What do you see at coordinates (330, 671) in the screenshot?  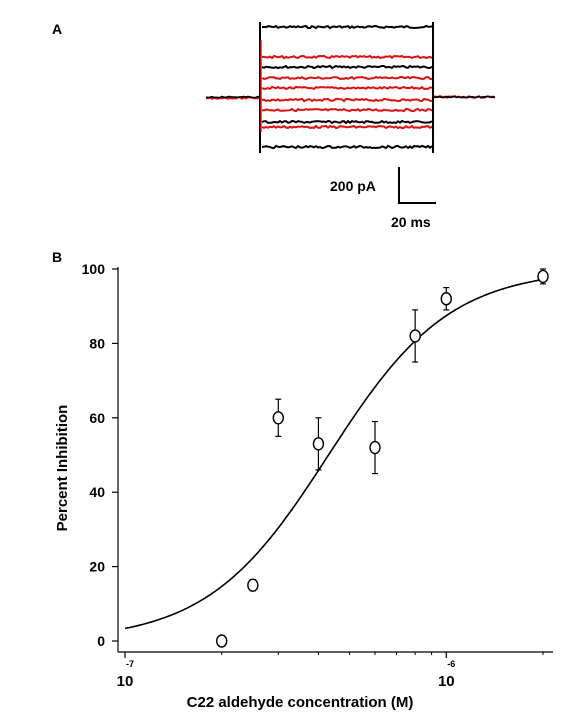 I see `x-ticks: 10 -7 10 -6` at bounding box center [330, 671].